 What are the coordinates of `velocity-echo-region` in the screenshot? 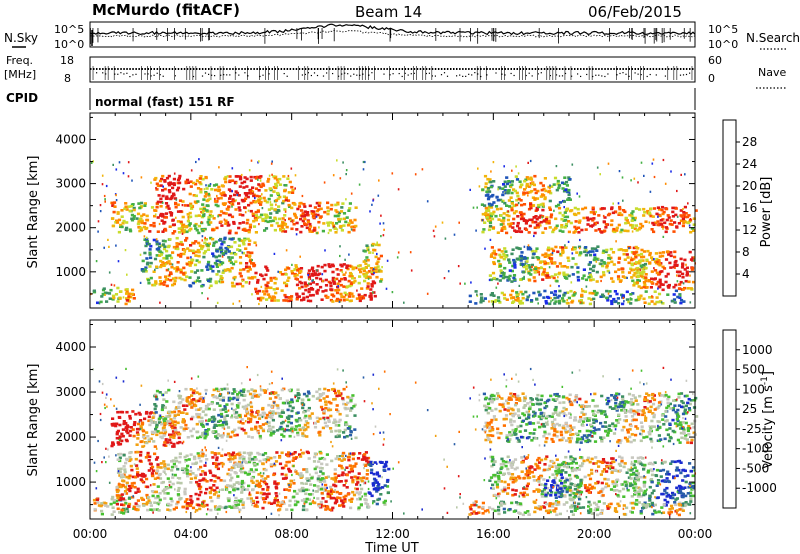 It's located at (146, 429).